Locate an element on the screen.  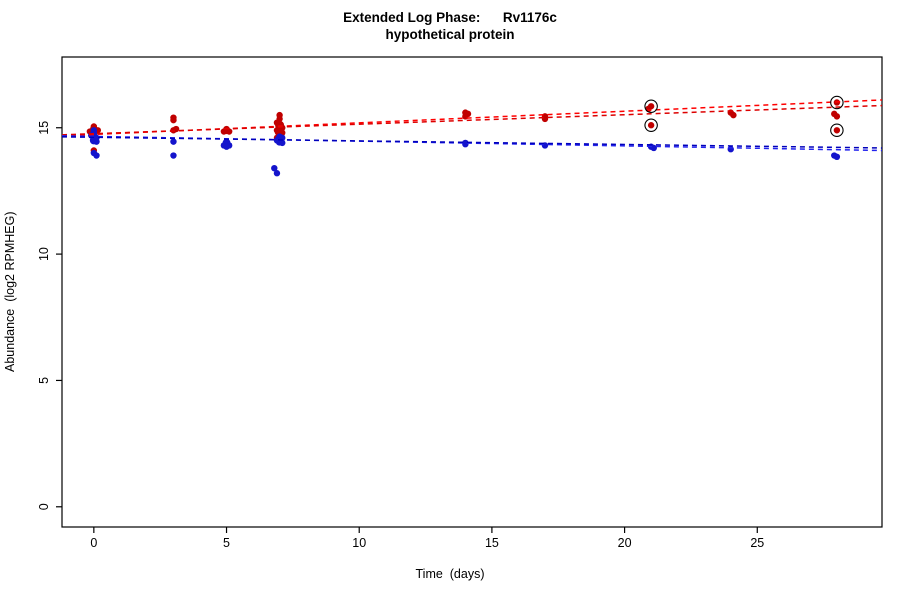
y-tick-label: 5 is located at coordinates (44, 380).